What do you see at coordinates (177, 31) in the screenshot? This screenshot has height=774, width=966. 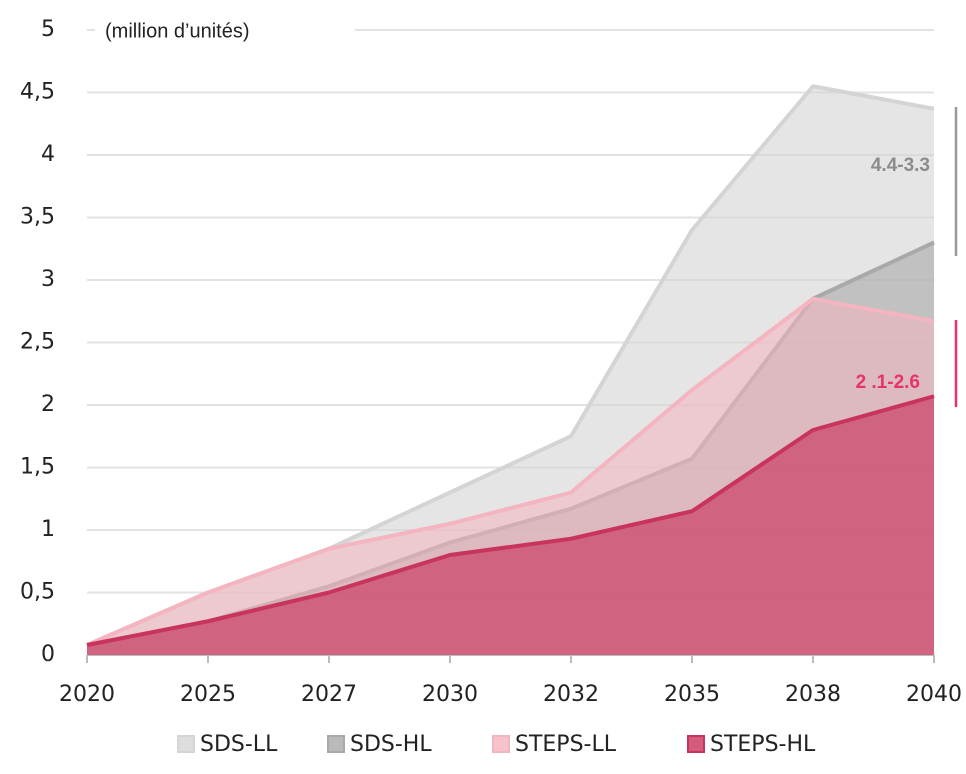 I see `subtitle: (million d’unités)` at bounding box center [177, 31].